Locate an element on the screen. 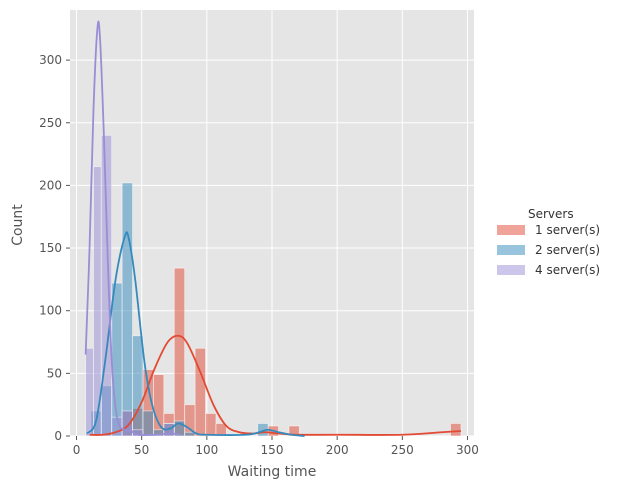 This screenshot has width=623, height=489. x-tick-label: 50 is located at coordinates (141, 450).